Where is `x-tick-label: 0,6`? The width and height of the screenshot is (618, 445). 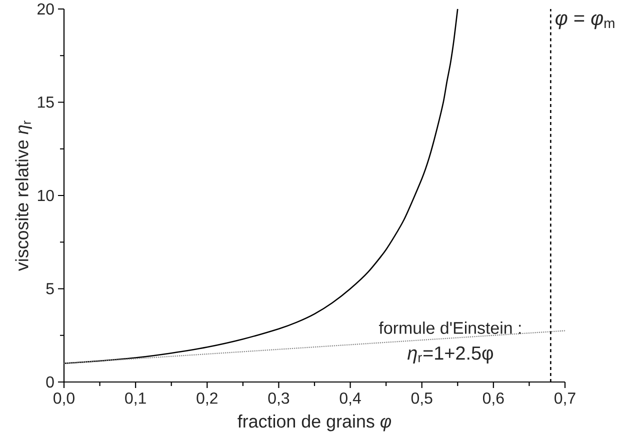 x-tick-label: 0,6 is located at coordinates (493, 399).